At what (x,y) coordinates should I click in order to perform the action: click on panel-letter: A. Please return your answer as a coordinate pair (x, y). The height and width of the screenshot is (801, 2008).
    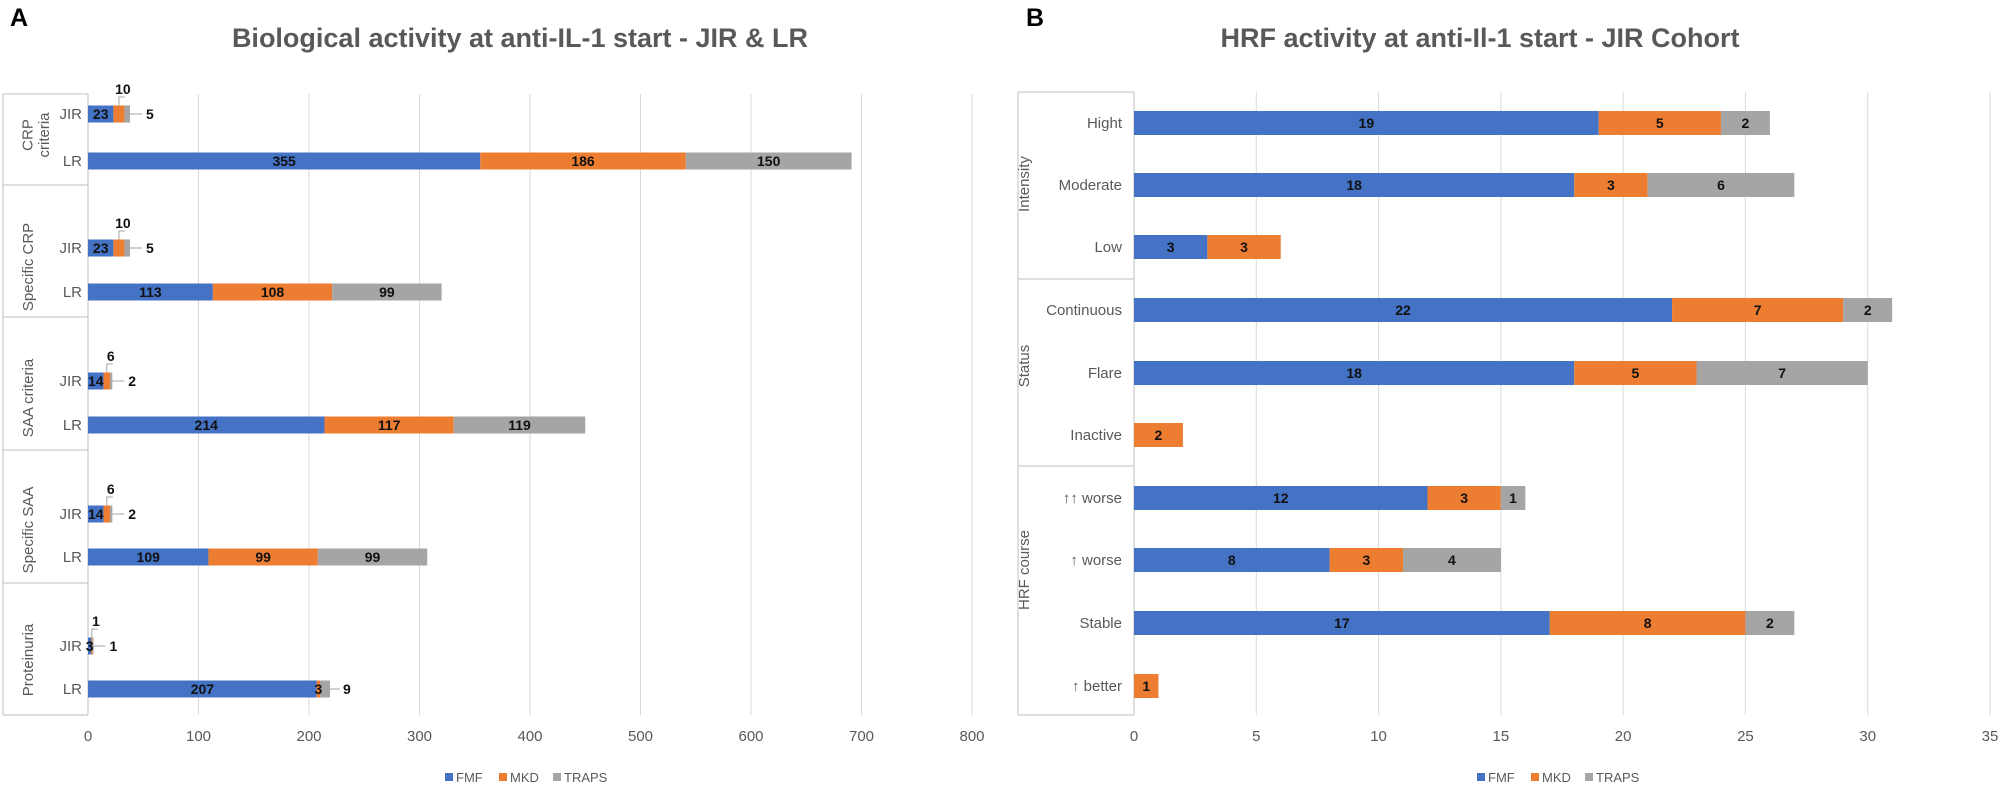
    Looking at the image, I should click on (19, 18).